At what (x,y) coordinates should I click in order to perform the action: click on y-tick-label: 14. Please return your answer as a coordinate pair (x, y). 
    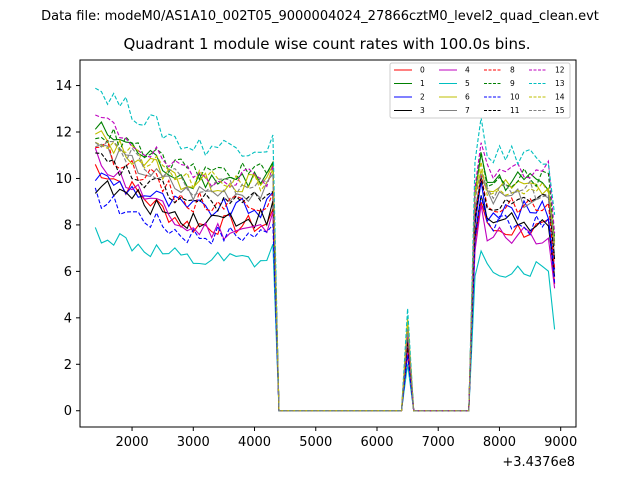
    Looking at the image, I should click on (63, 86).